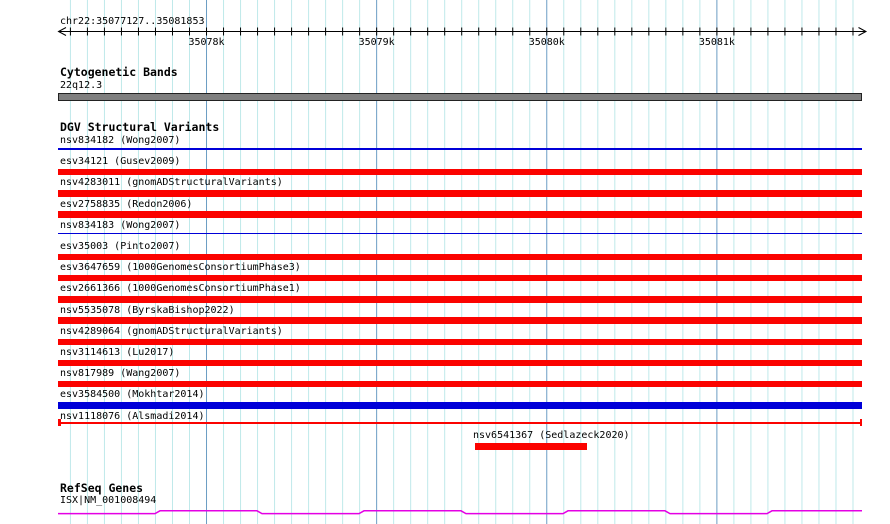 The width and height of the screenshot is (890, 524). I want to click on section-heading-cytobands: Cytogenetic Bands, so click(119, 72).